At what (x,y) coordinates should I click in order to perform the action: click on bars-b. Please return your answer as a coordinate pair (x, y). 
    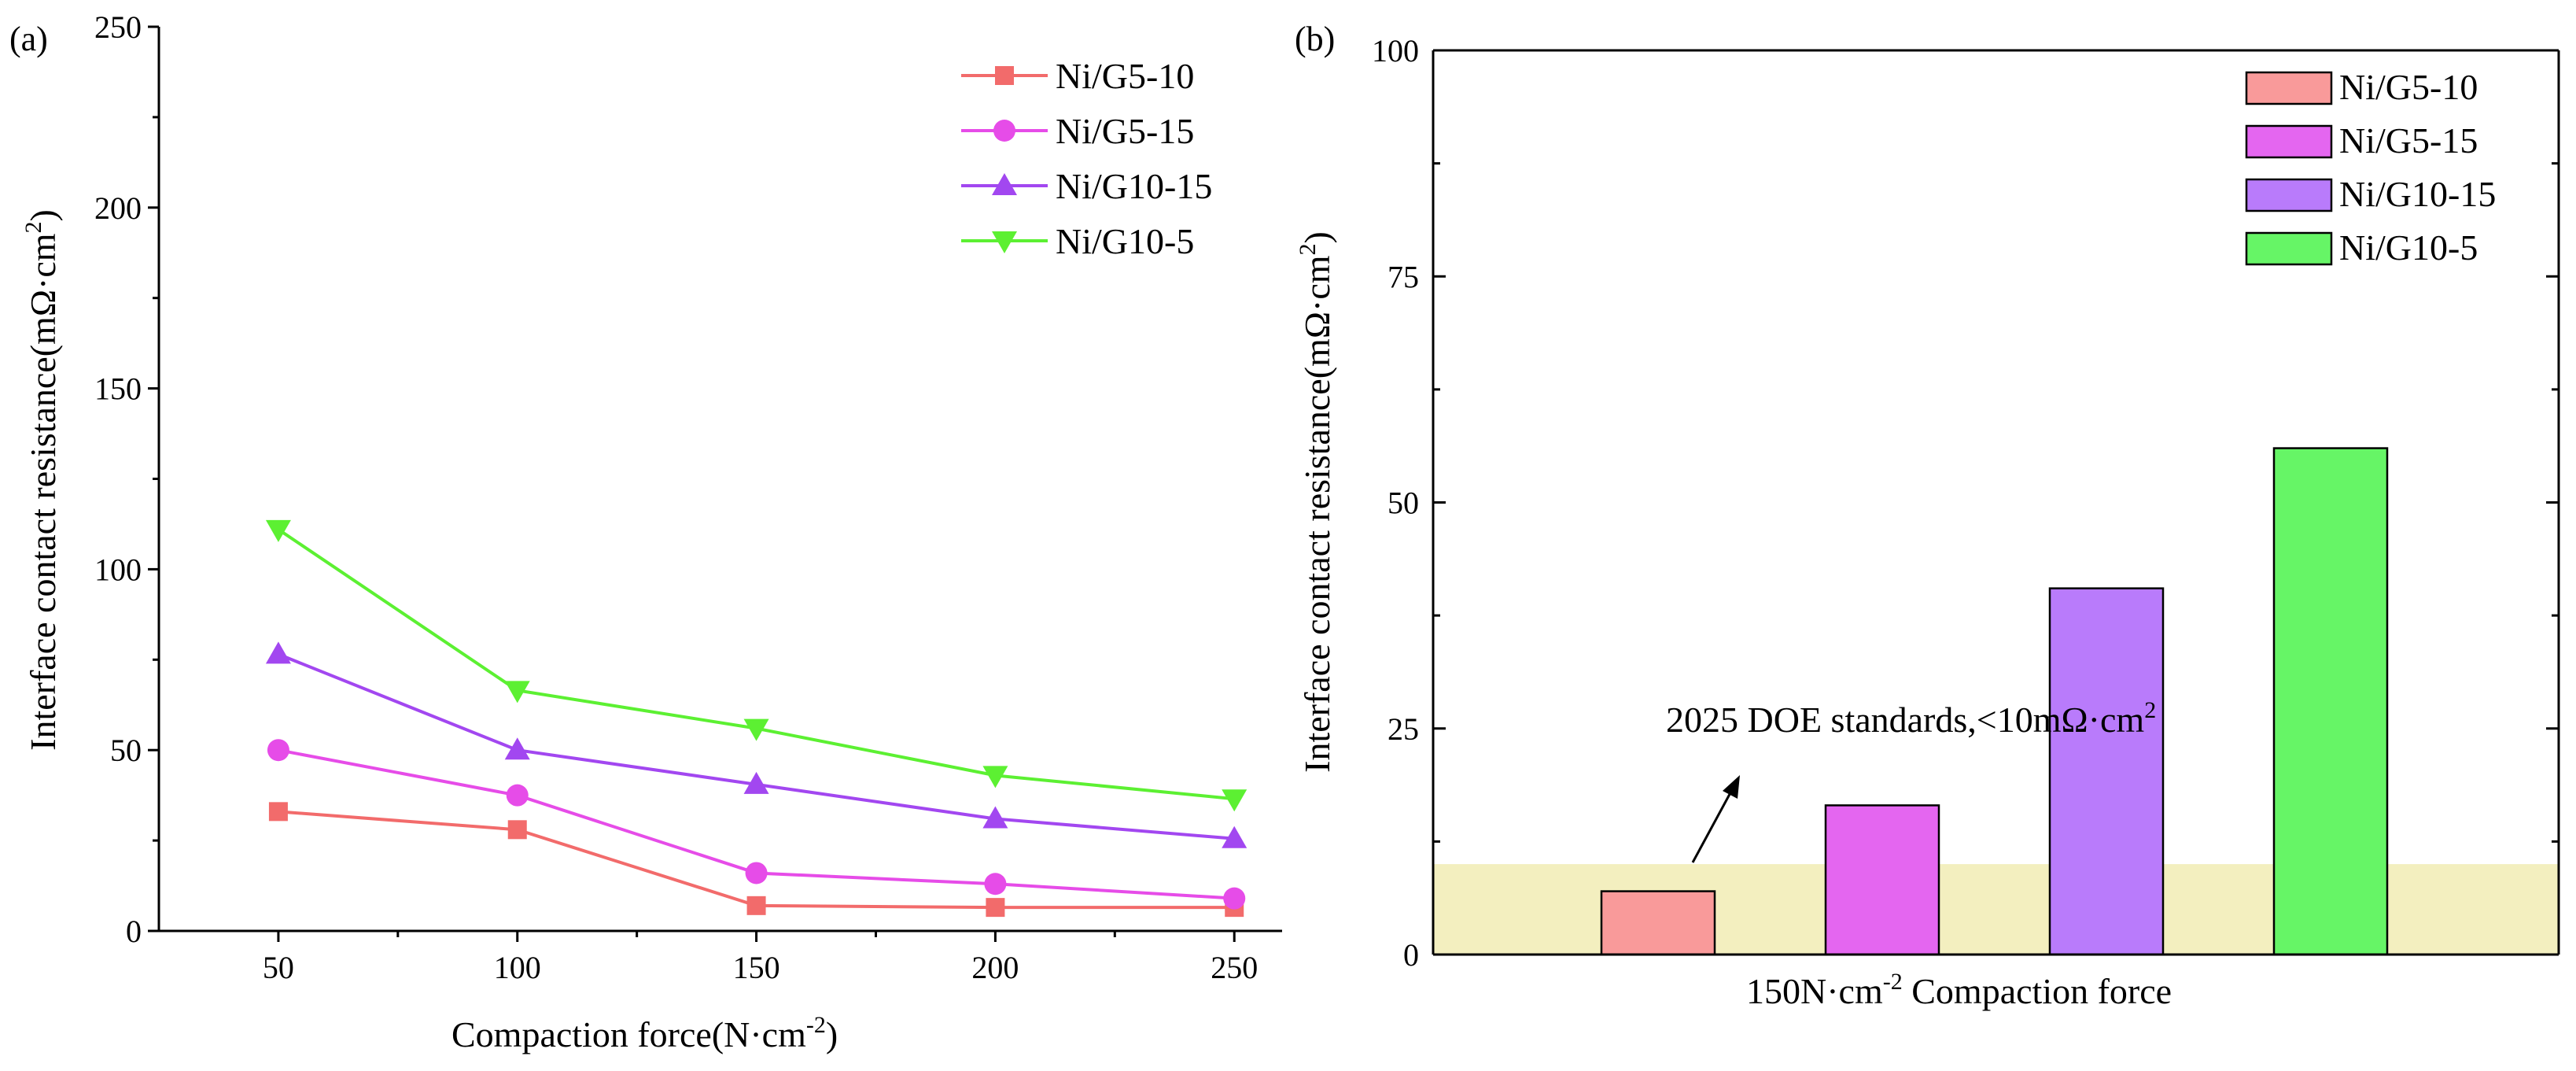
    Looking at the image, I should click on (1995, 701).